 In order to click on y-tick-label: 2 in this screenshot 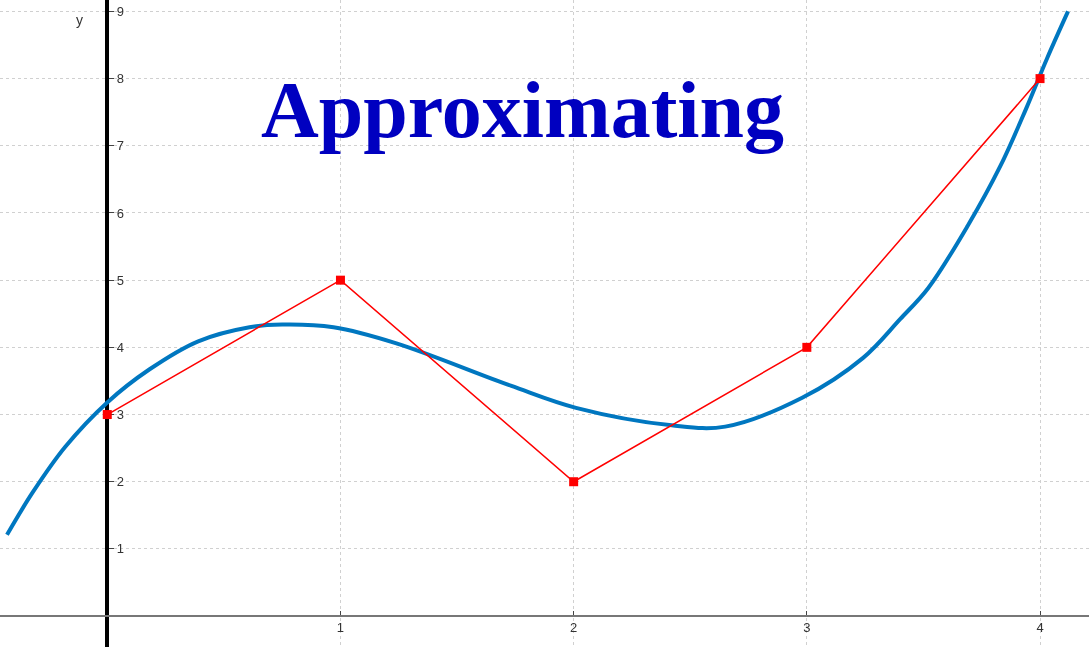, I will do `click(120, 482)`.